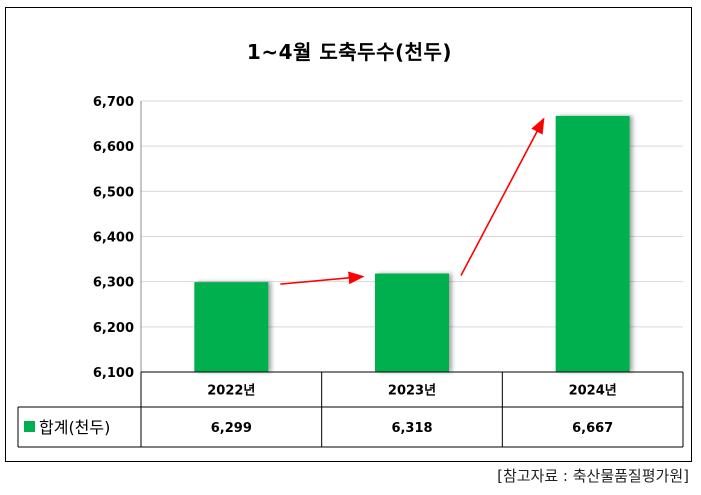 Image resolution: width=701 pixels, height=495 pixels. I want to click on data-value-label: 6,667, so click(592, 428).